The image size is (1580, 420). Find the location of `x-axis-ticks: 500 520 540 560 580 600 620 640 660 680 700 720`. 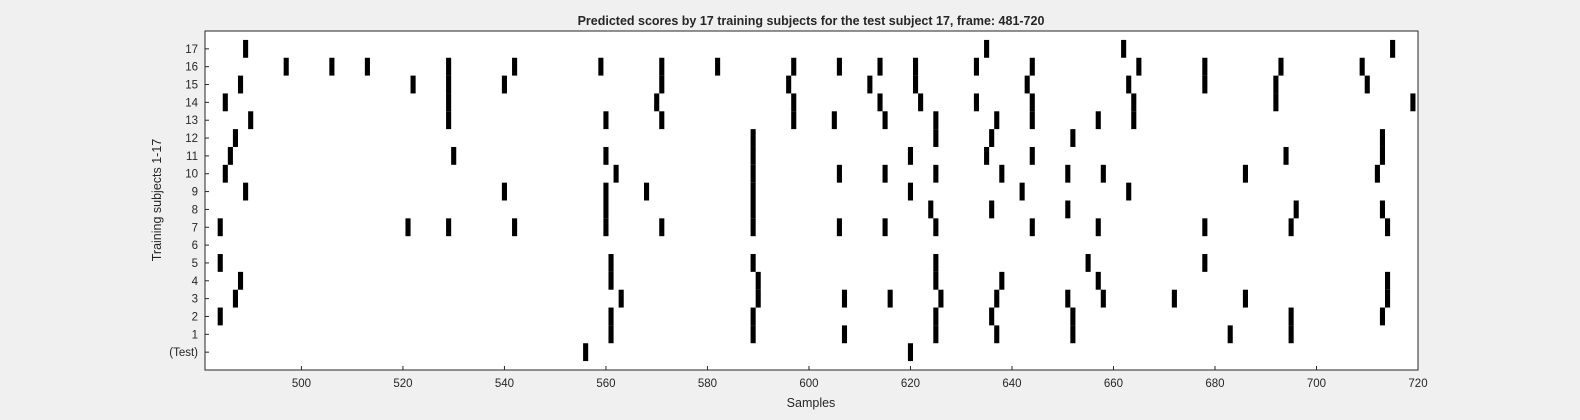

x-axis-ticks: 500 520 540 560 580 600 620 640 660 680 700 720 is located at coordinates (860, 378).